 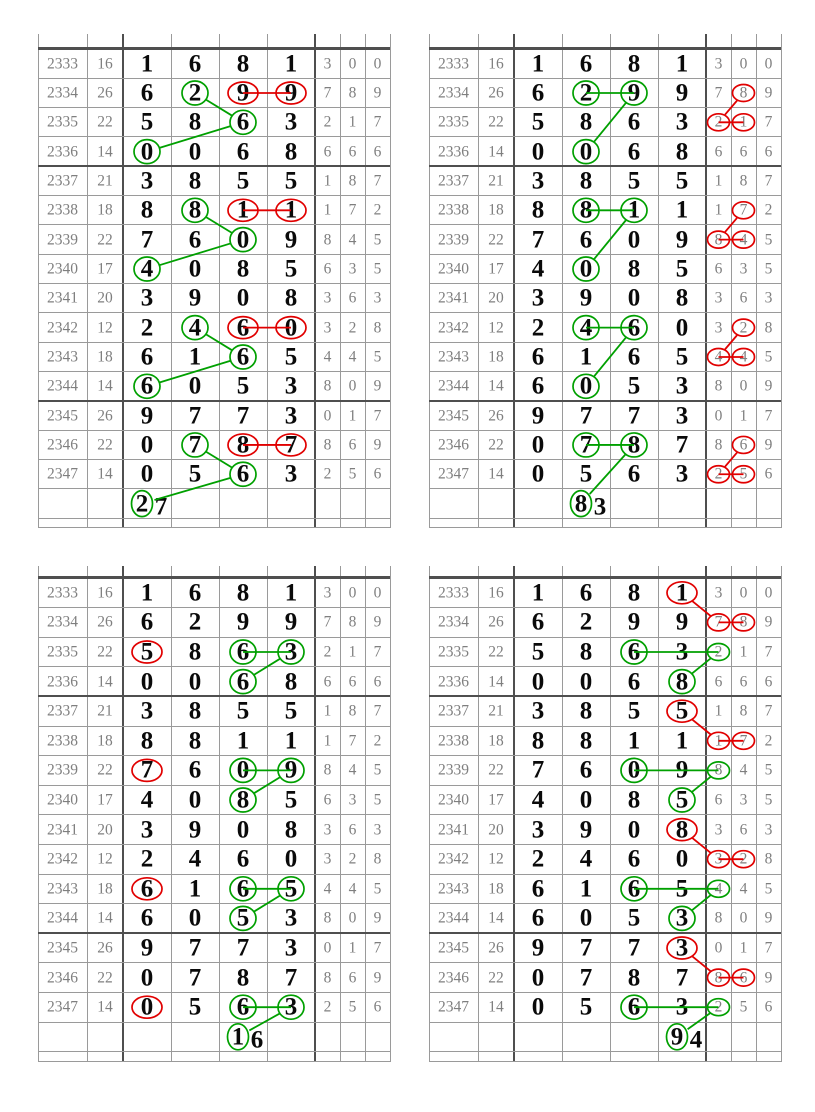 I want to click on issue-cell: 2334, so click(x=62, y=93).